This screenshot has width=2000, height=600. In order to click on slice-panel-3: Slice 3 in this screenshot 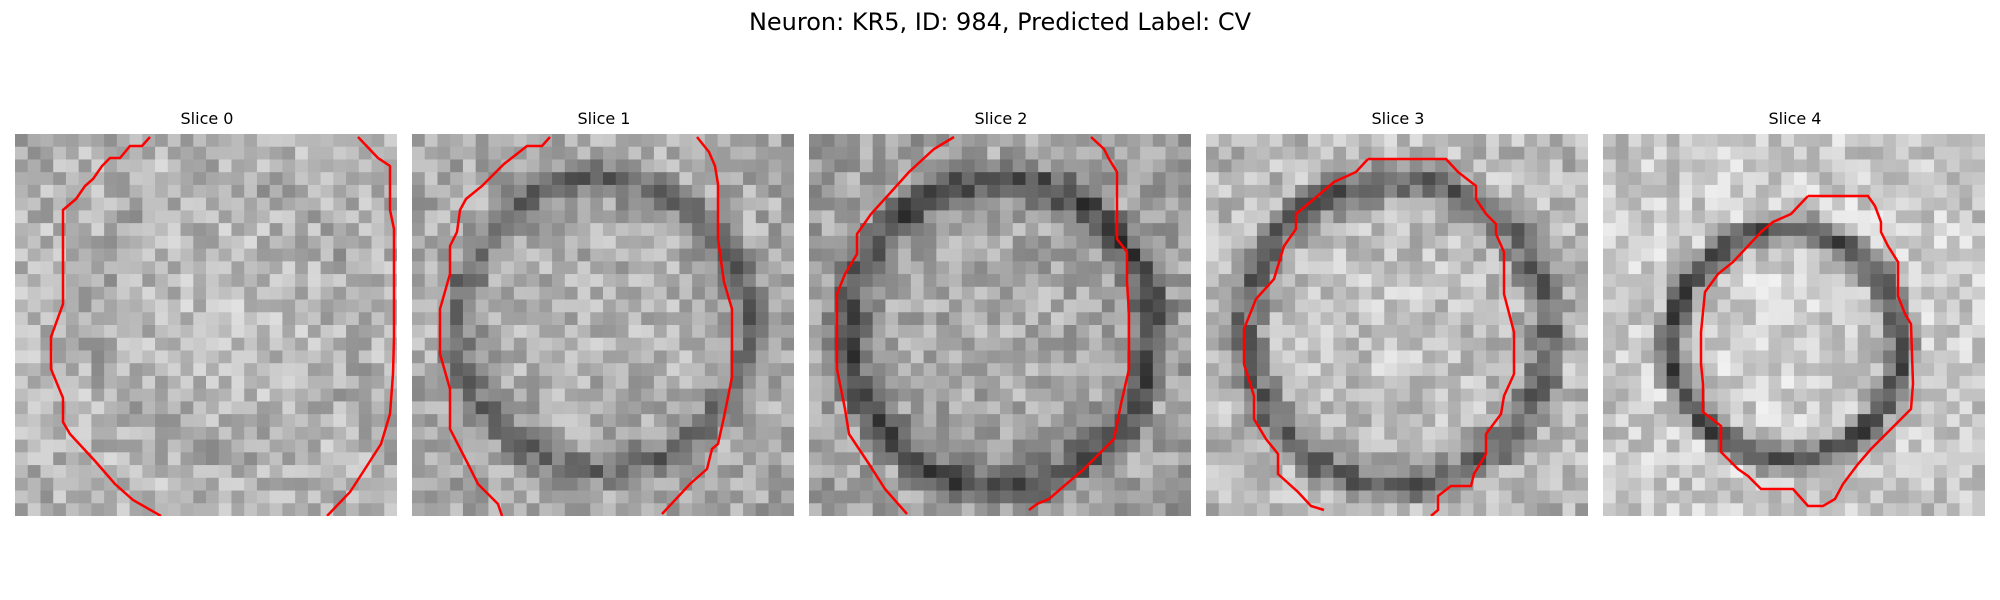, I will do `click(1398, 312)`.